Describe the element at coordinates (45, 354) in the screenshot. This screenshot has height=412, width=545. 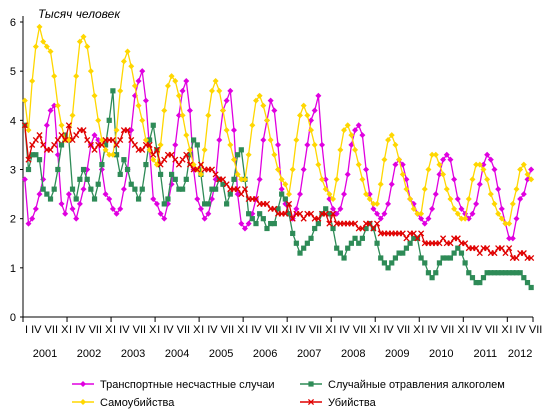
I see `year-label: 2001` at that location.